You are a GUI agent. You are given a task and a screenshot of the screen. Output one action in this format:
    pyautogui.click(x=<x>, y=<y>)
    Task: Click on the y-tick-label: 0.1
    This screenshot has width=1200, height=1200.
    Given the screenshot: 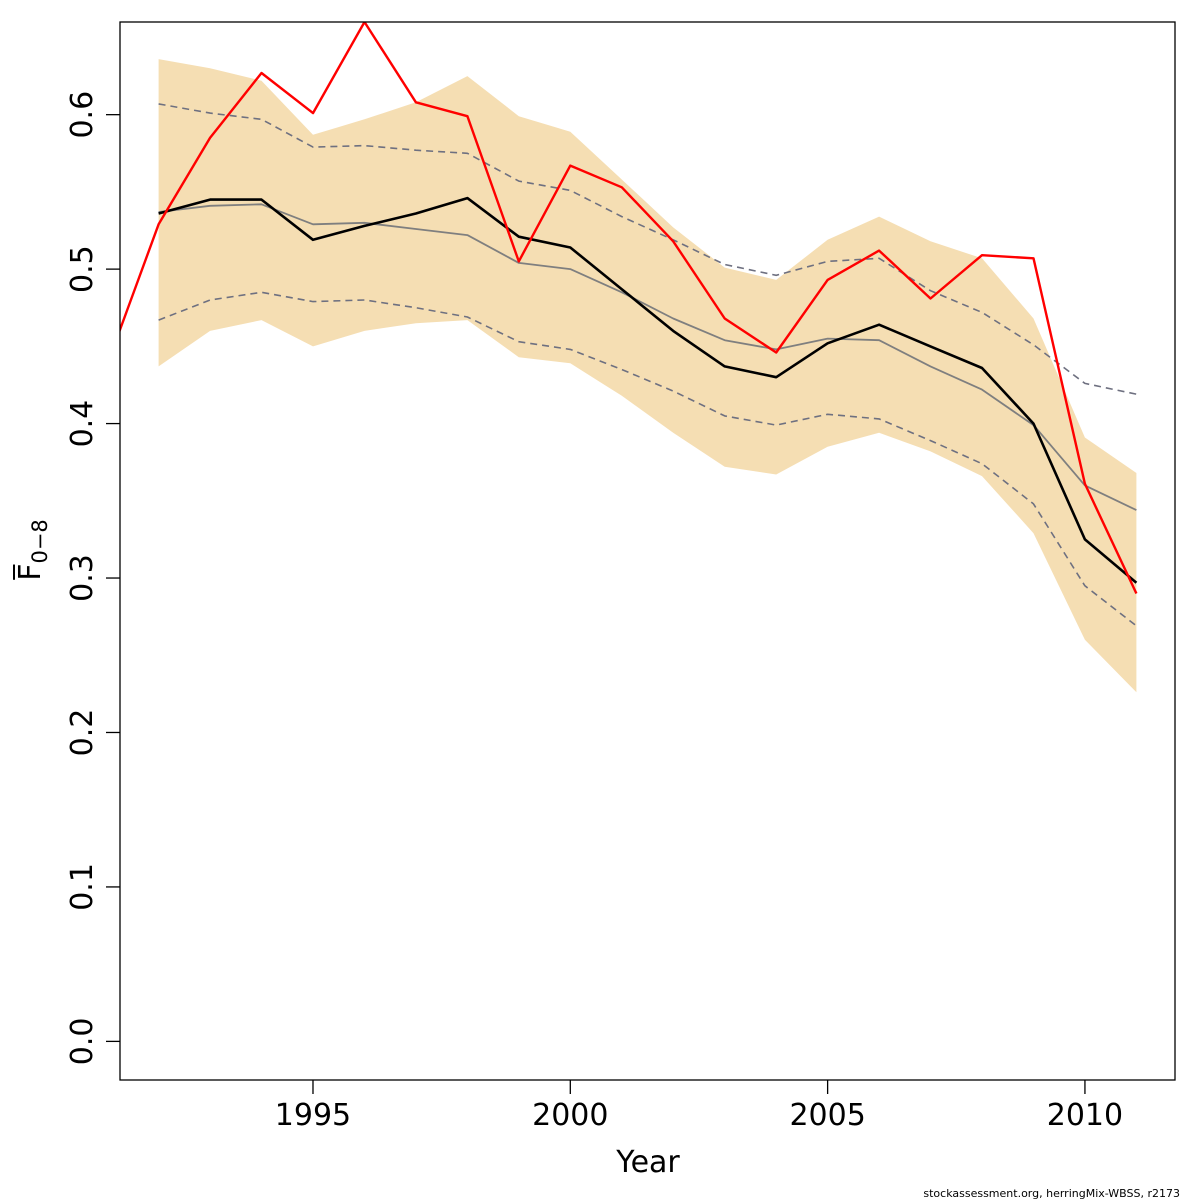 What is the action you would take?
    pyautogui.click(x=82, y=887)
    